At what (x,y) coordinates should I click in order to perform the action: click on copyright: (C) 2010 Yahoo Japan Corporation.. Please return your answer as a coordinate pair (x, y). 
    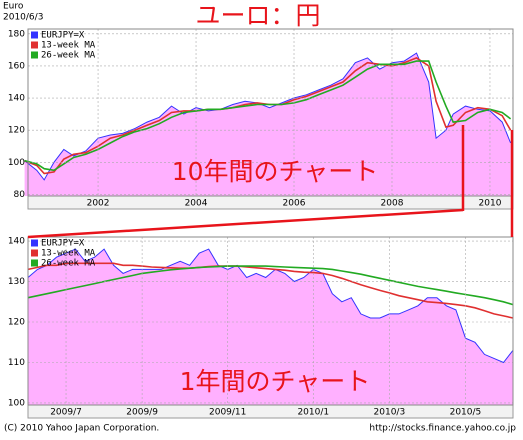
    Looking at the image, I should click on (81, 429).